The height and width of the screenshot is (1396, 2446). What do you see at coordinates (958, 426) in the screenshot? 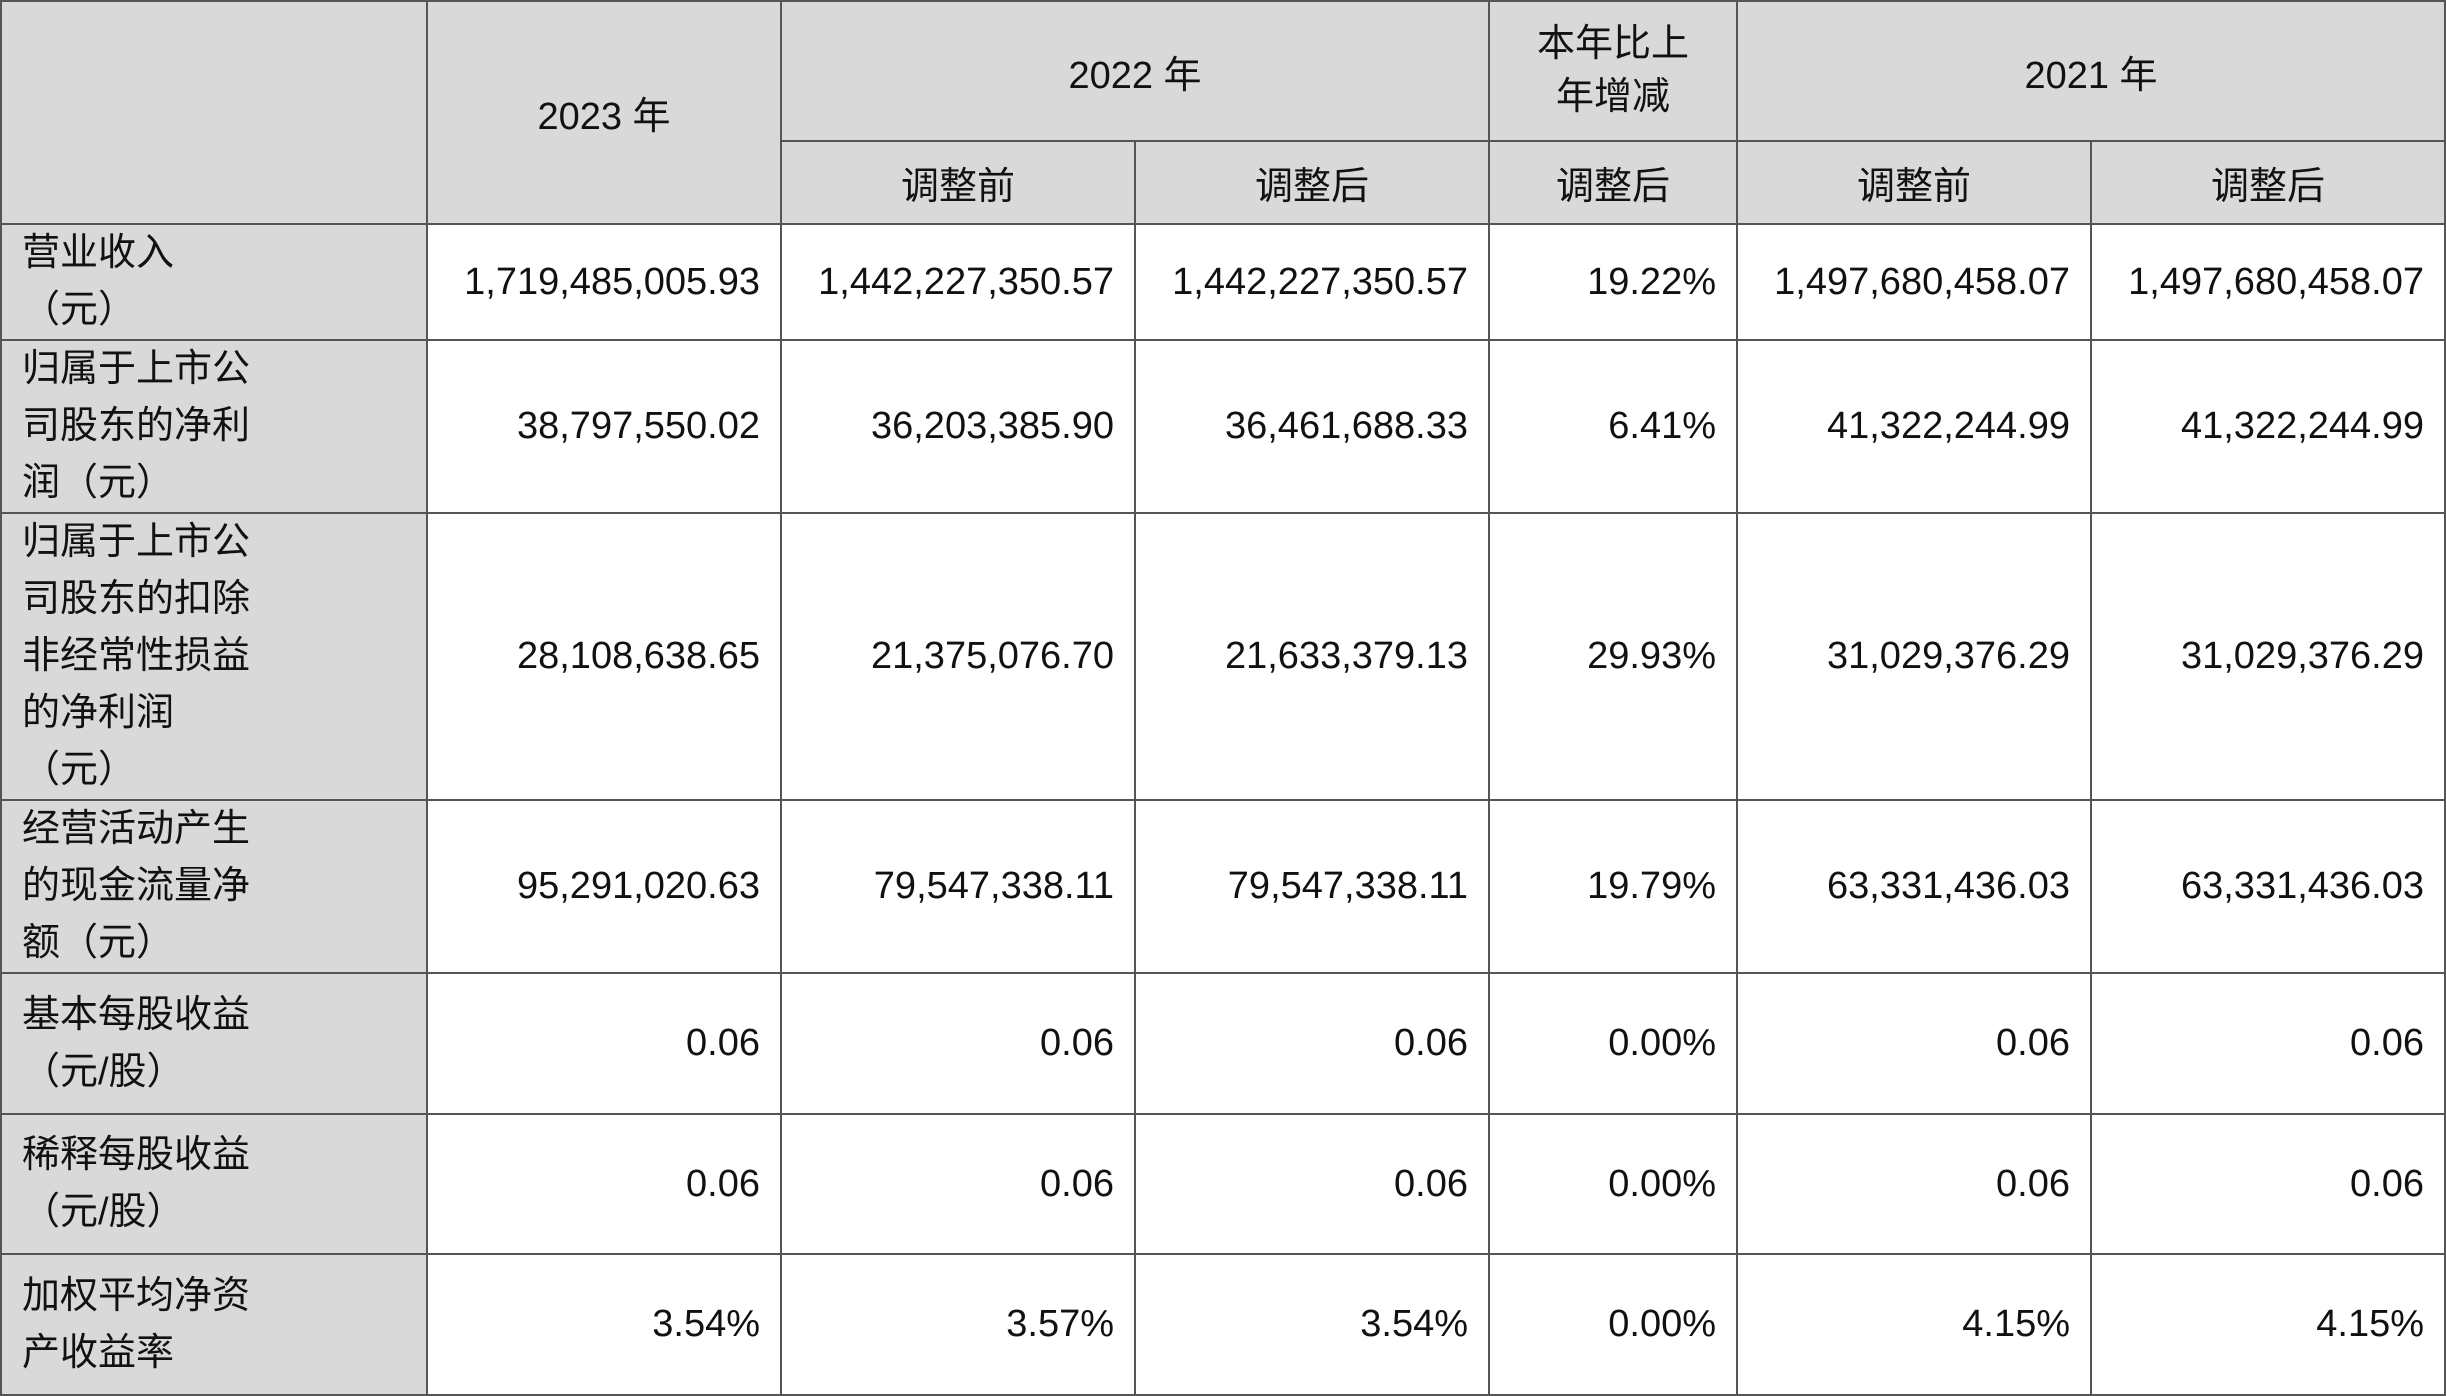
I see `value-cell: 36,203,385.90` at bounding box center [958, 426].